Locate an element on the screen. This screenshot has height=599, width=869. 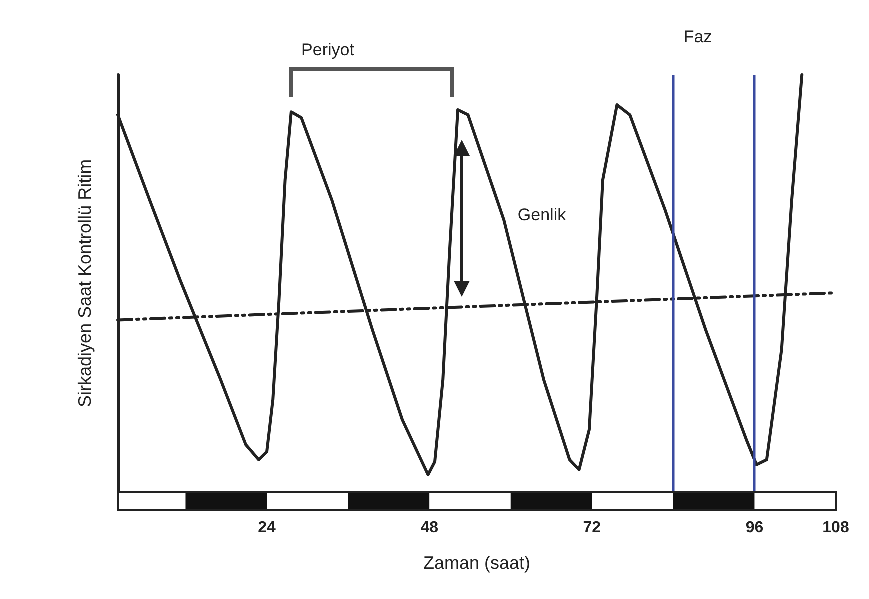
text: Periyot is located at coordinates (328, 50).